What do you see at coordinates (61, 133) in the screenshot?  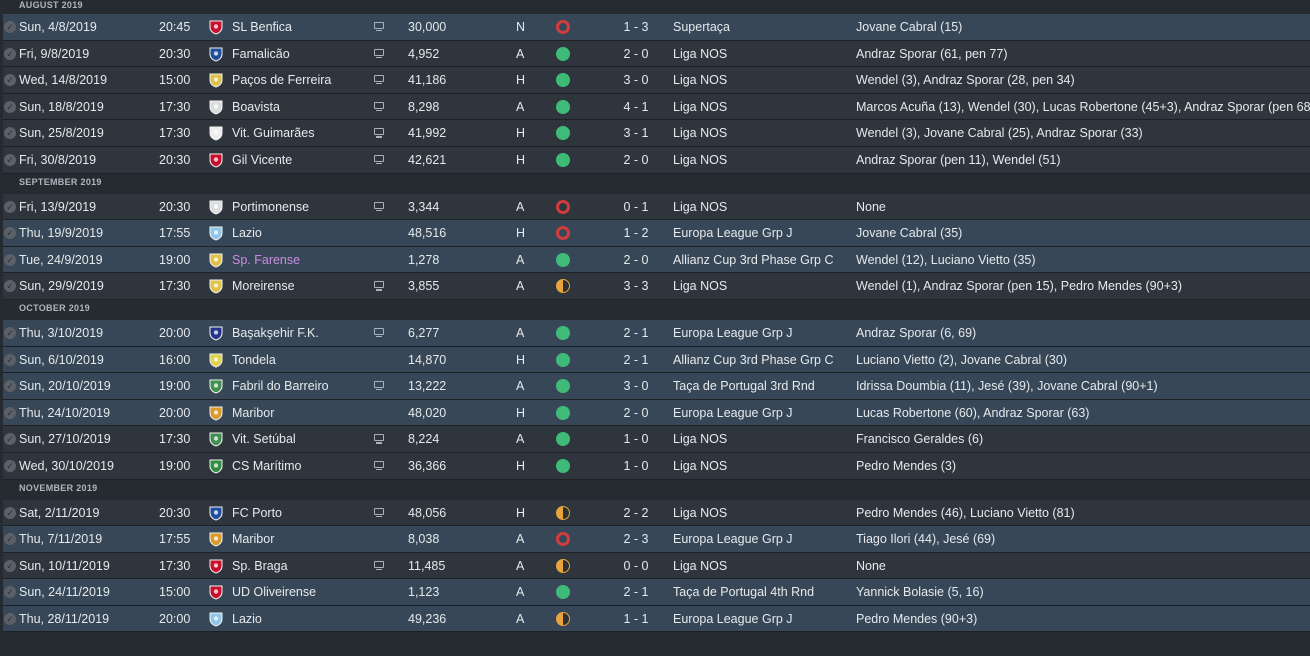 I see `match-date: Sun, 25/8/2019` at bounding box center [61, 133].